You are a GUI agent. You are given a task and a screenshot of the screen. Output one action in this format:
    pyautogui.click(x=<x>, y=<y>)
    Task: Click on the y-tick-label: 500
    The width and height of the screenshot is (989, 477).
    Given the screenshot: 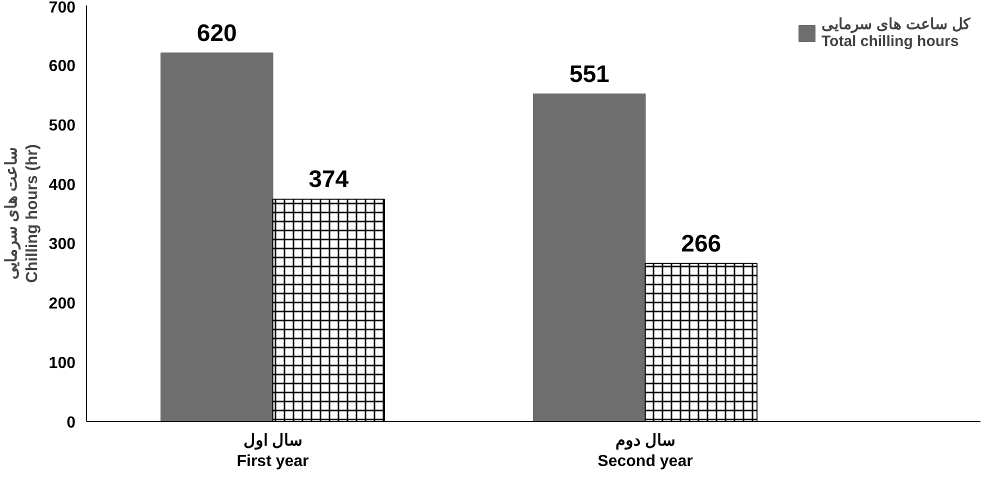 What is the action you would take?
    pyautogui.click(x=62, y=125)
    